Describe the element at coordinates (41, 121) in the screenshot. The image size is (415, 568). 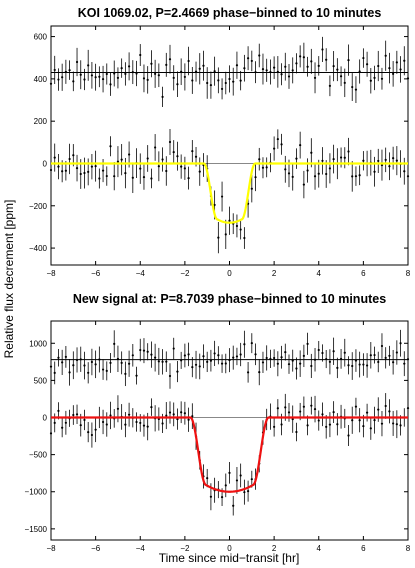
I see `y-tick-label: 200` at that location.